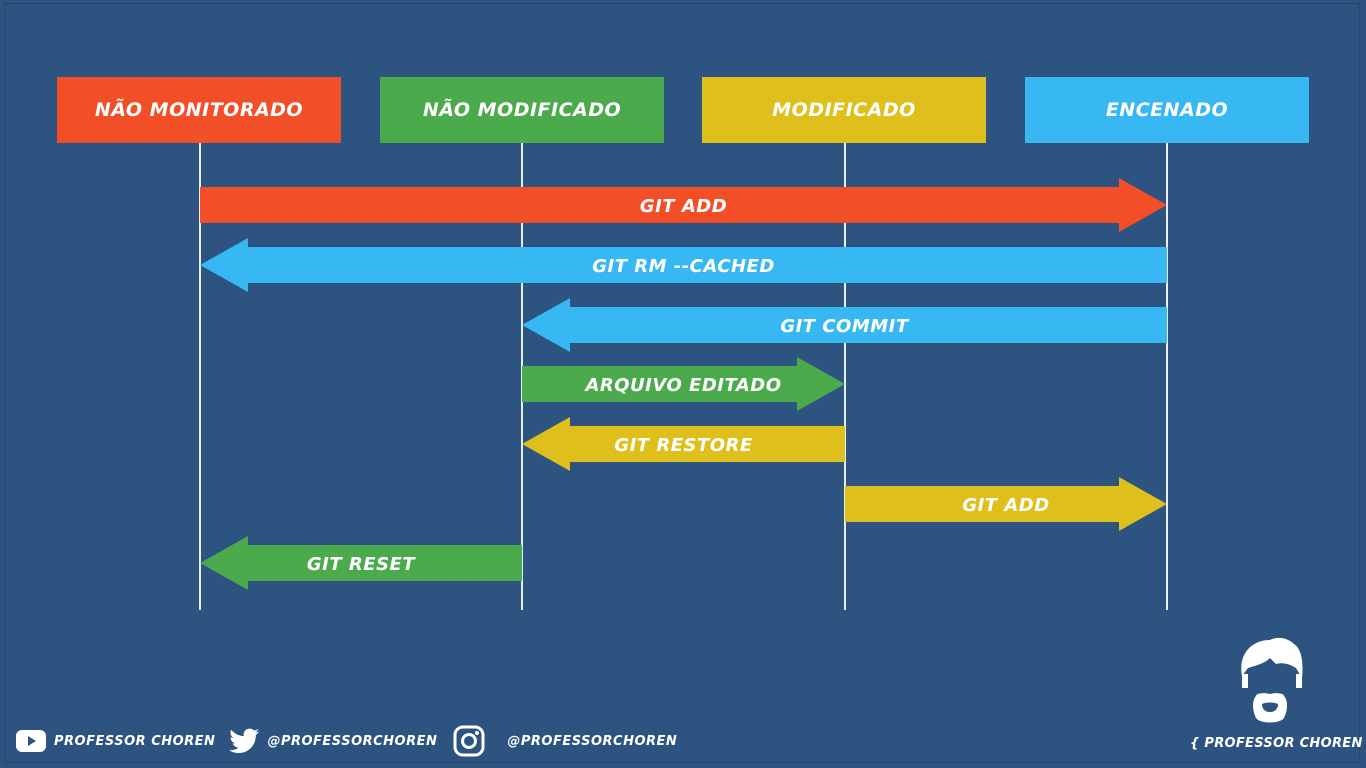 This screenshot has width=1366, height=768. What do you see at coordinates (244, 741) in the screenshot?
I see `twitter-icon` at bounding box center [244, 741].